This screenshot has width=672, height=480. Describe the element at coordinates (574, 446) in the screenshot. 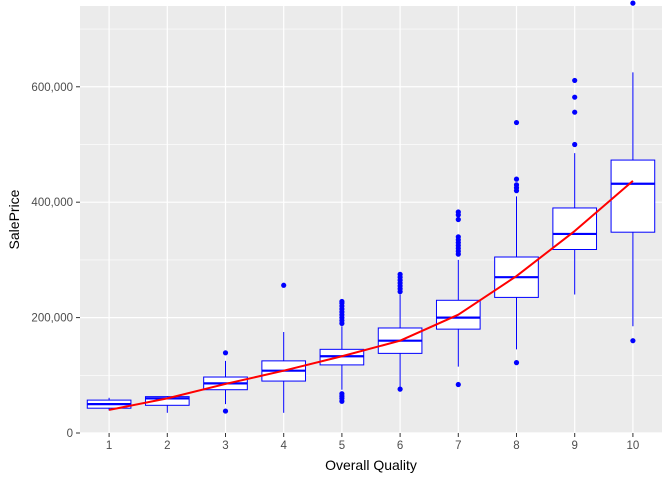

I see `x-tick-label: 9` at that location.